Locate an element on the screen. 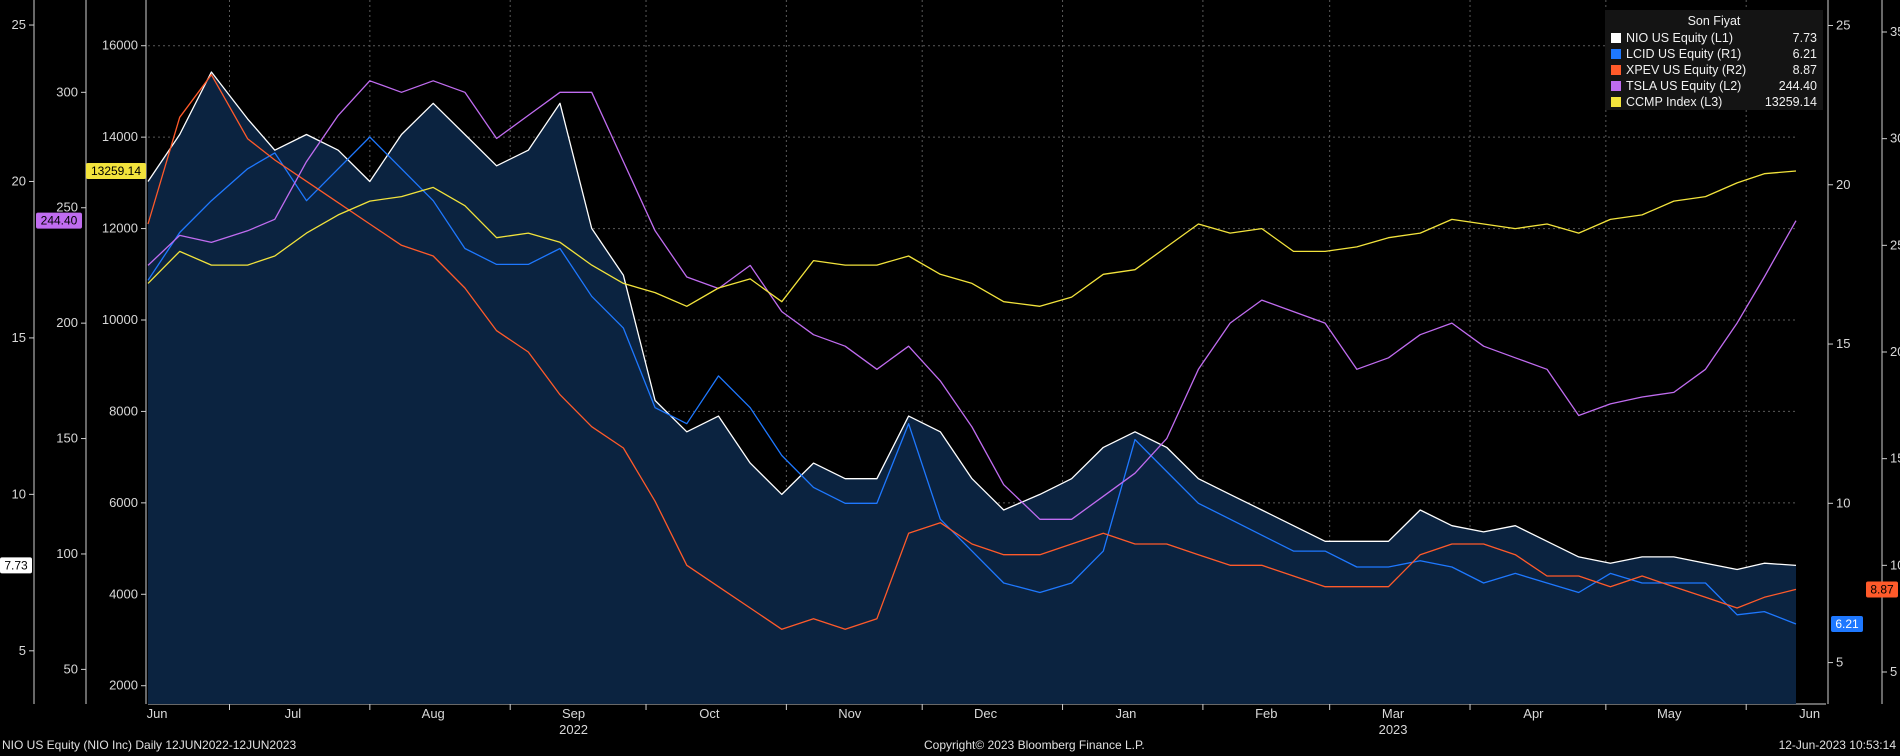 Image resolution: width=1900 pixels, height=756 pixels. last-value-tag-r2 is located at coordinates (1882, 589).